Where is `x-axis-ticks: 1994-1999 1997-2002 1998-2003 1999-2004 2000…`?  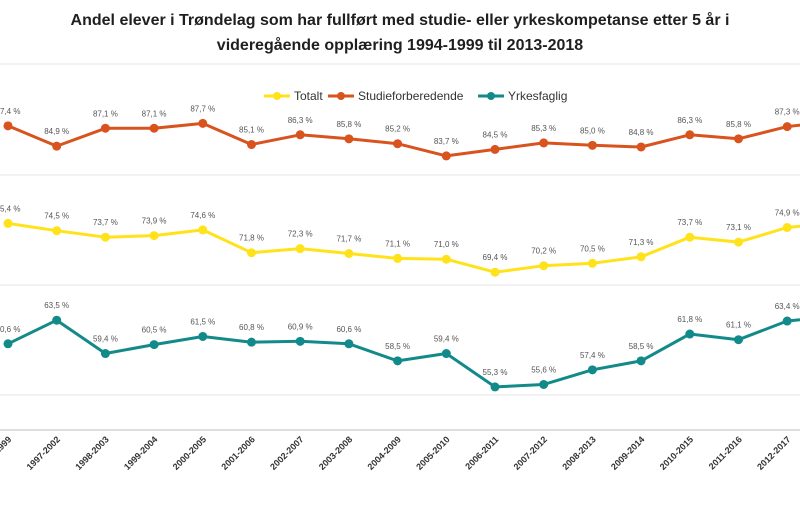 x-axis-ticks: 1994-1999 1997-2002 1998-2003 1999-2004 2000… is located at coordinates (396, 453).